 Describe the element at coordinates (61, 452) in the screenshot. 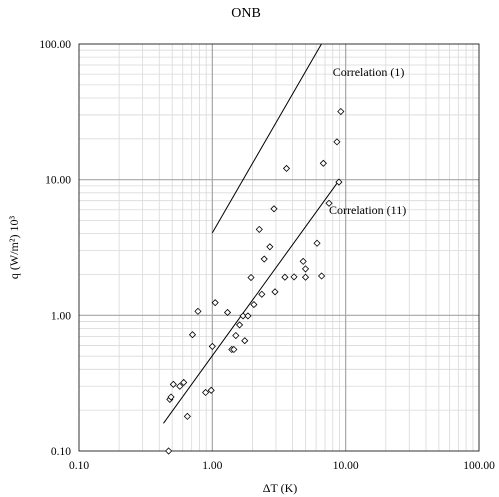

I see `y-tick-label: 0.10` at that location.